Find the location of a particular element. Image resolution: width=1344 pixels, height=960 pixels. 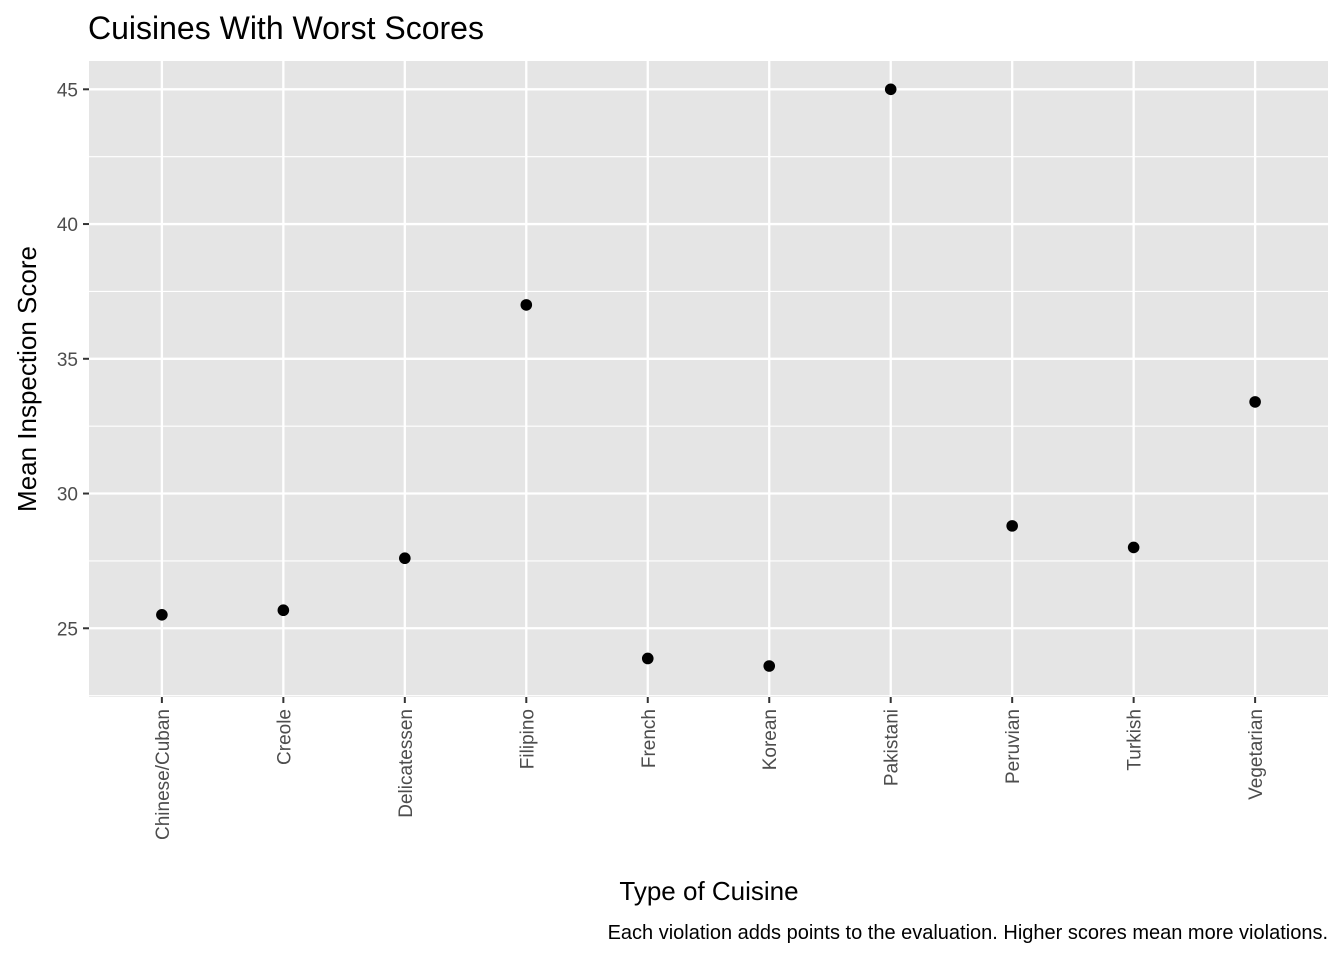

x-tick-label: Chinese/Cuban is located at coordinates (163, 774).